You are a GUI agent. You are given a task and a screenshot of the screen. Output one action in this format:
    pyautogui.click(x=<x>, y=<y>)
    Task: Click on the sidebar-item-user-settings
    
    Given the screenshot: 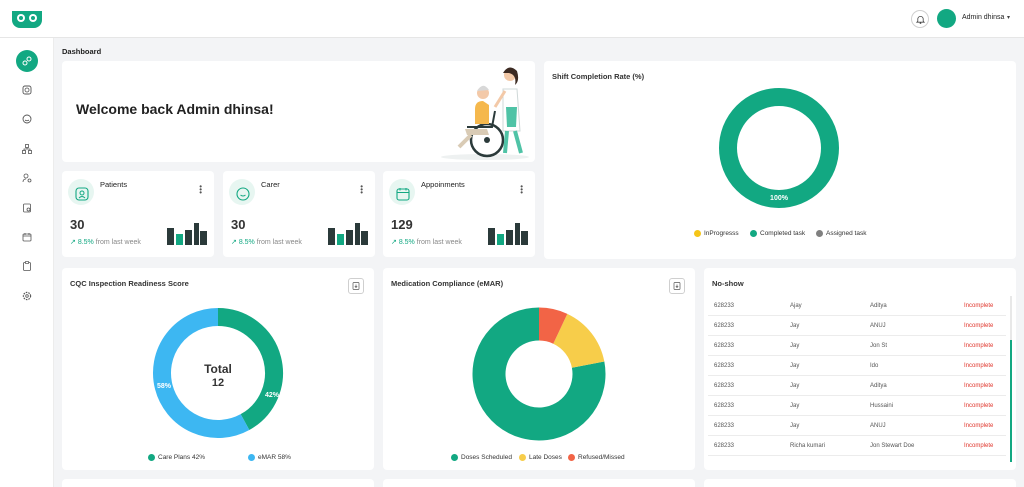 What is the action you would take?
    pyautogui.click(x=27, y=178)
    